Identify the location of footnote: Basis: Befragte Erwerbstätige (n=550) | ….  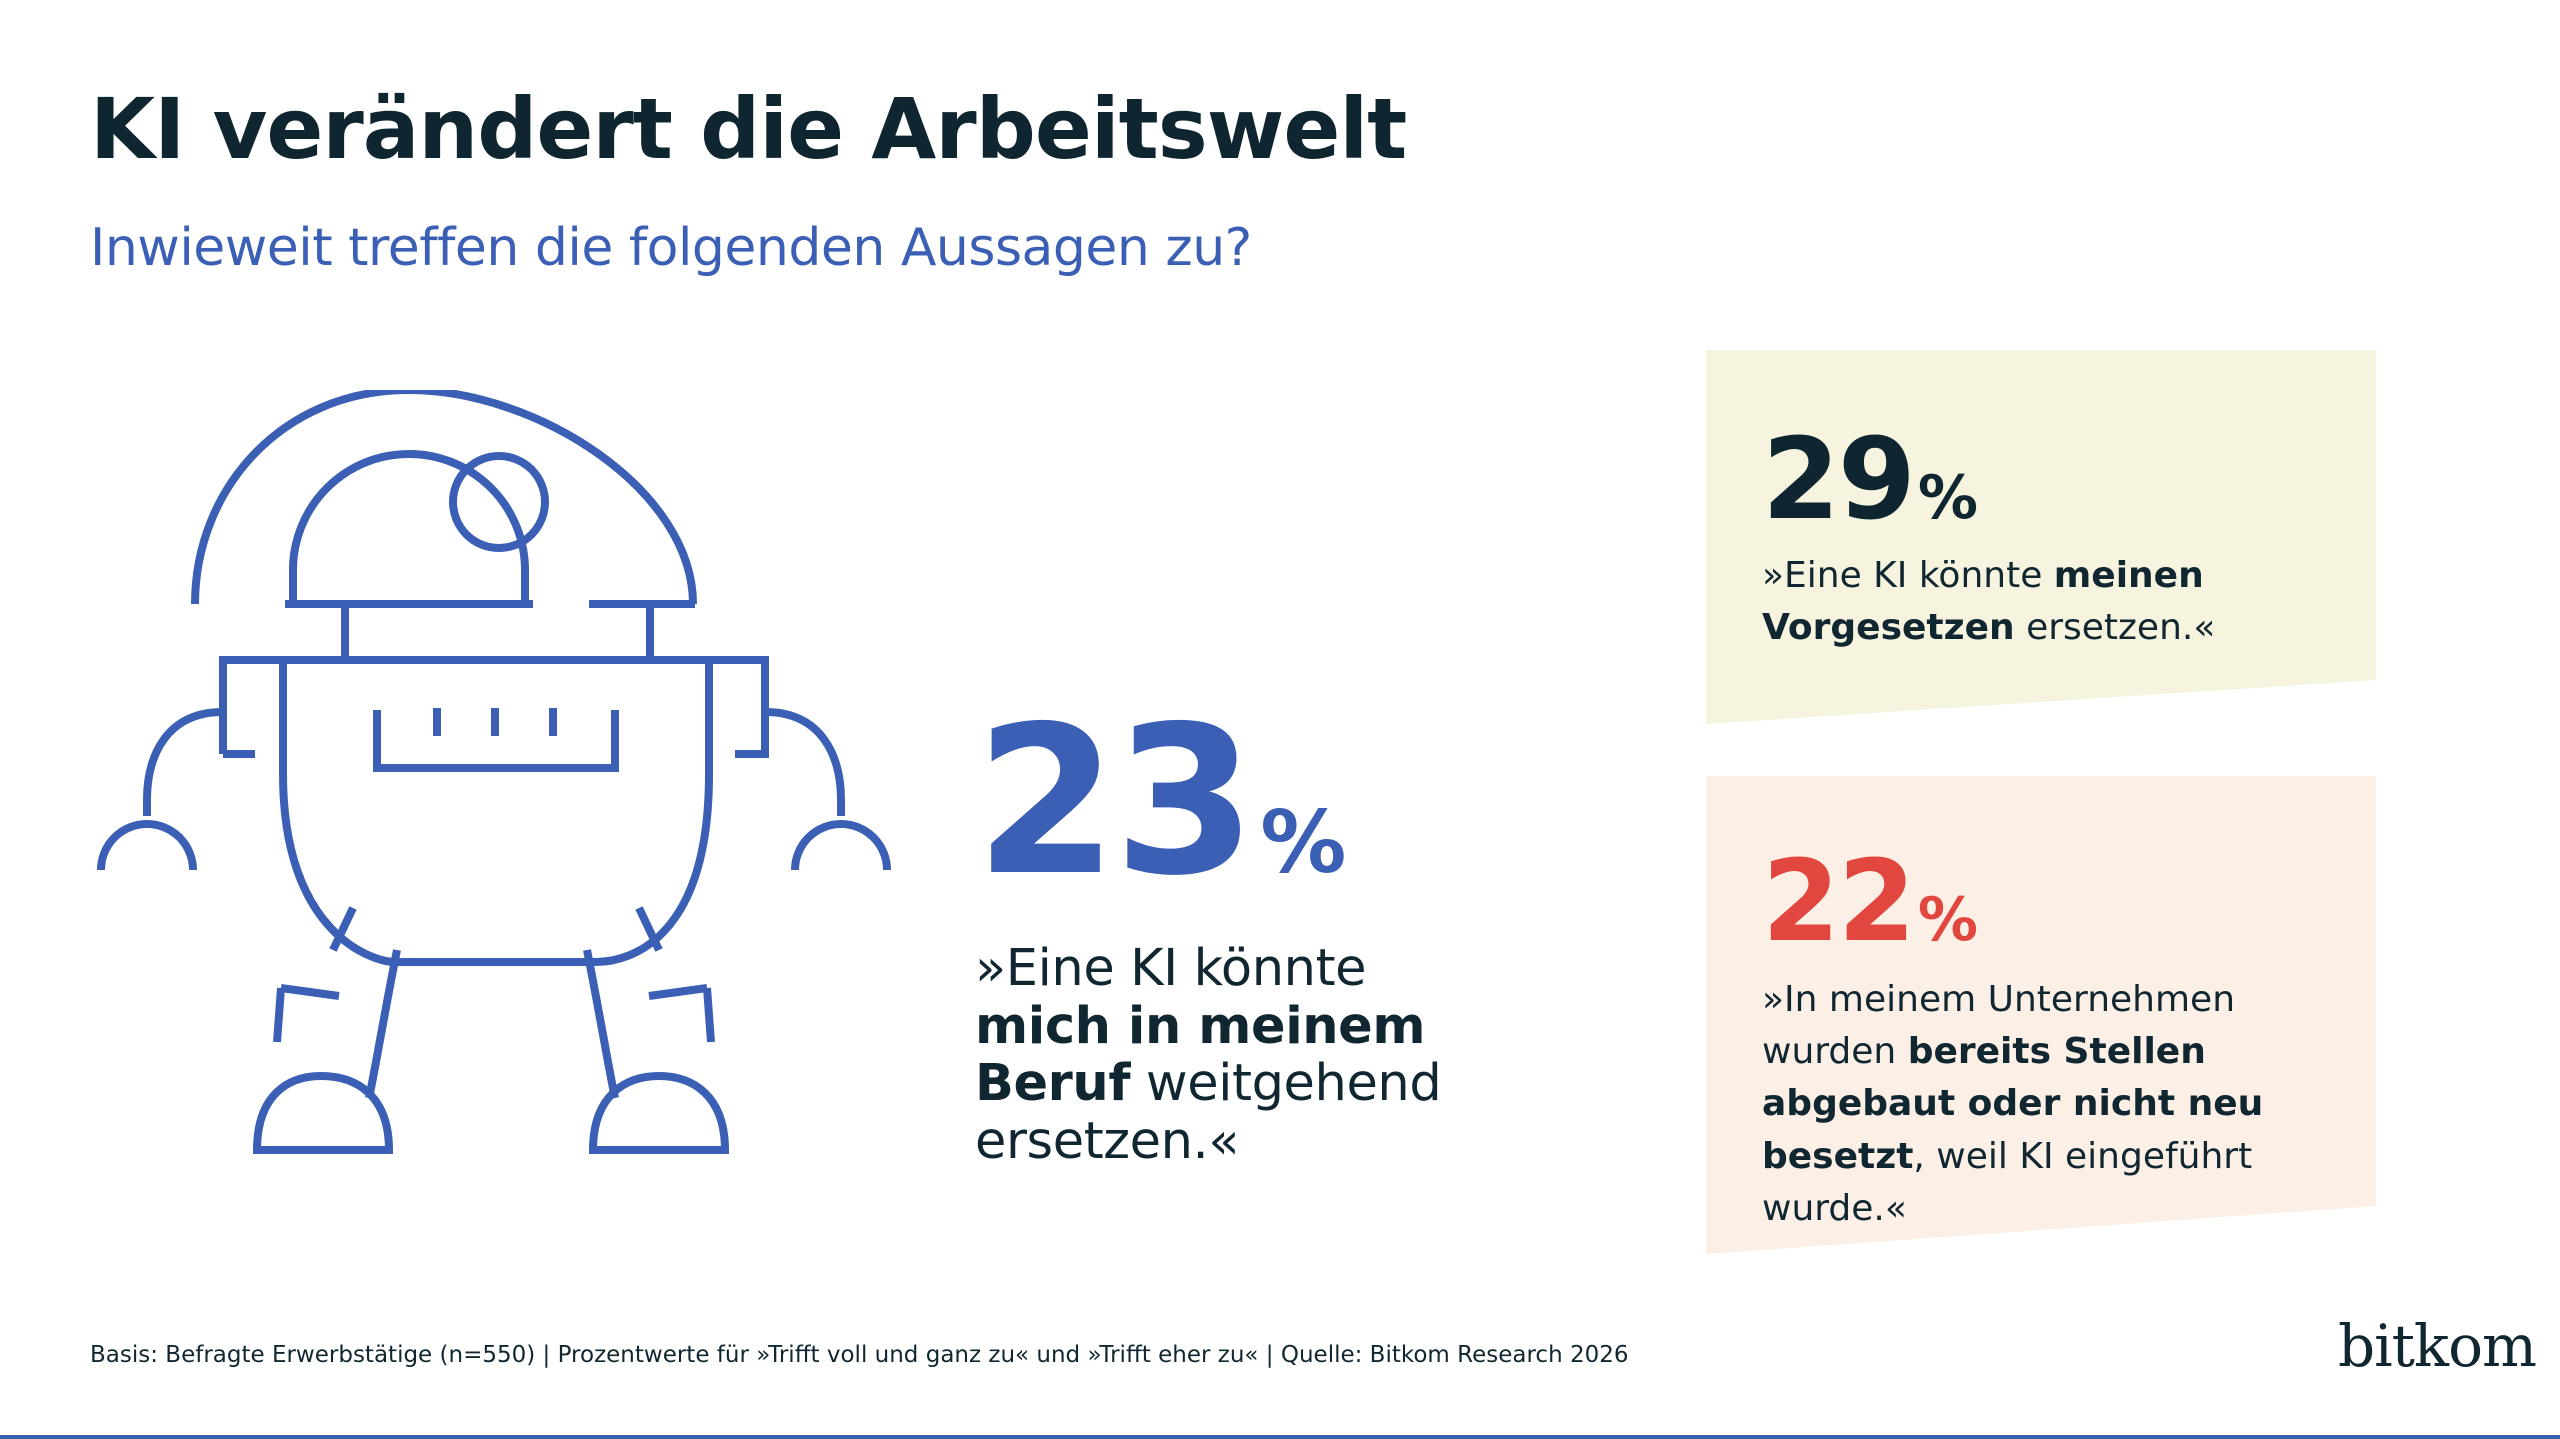
(859, 1355).